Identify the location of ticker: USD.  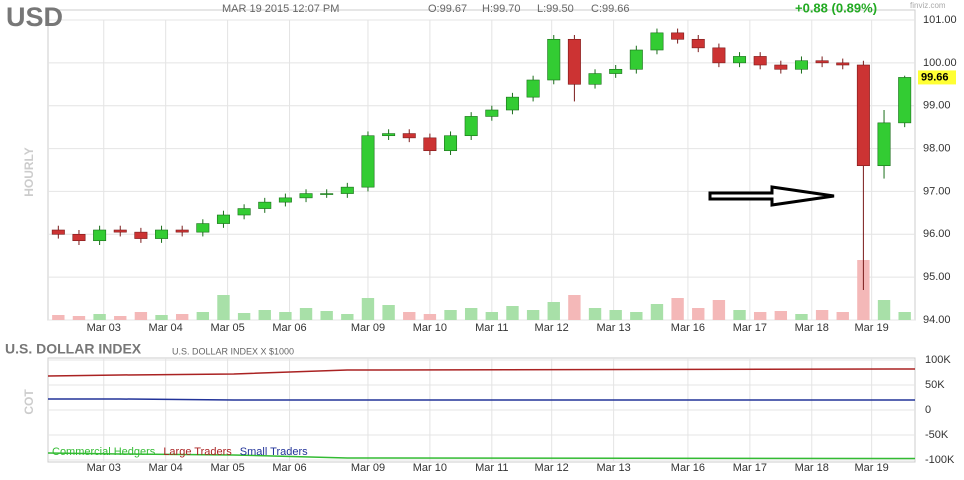
(34, 17).